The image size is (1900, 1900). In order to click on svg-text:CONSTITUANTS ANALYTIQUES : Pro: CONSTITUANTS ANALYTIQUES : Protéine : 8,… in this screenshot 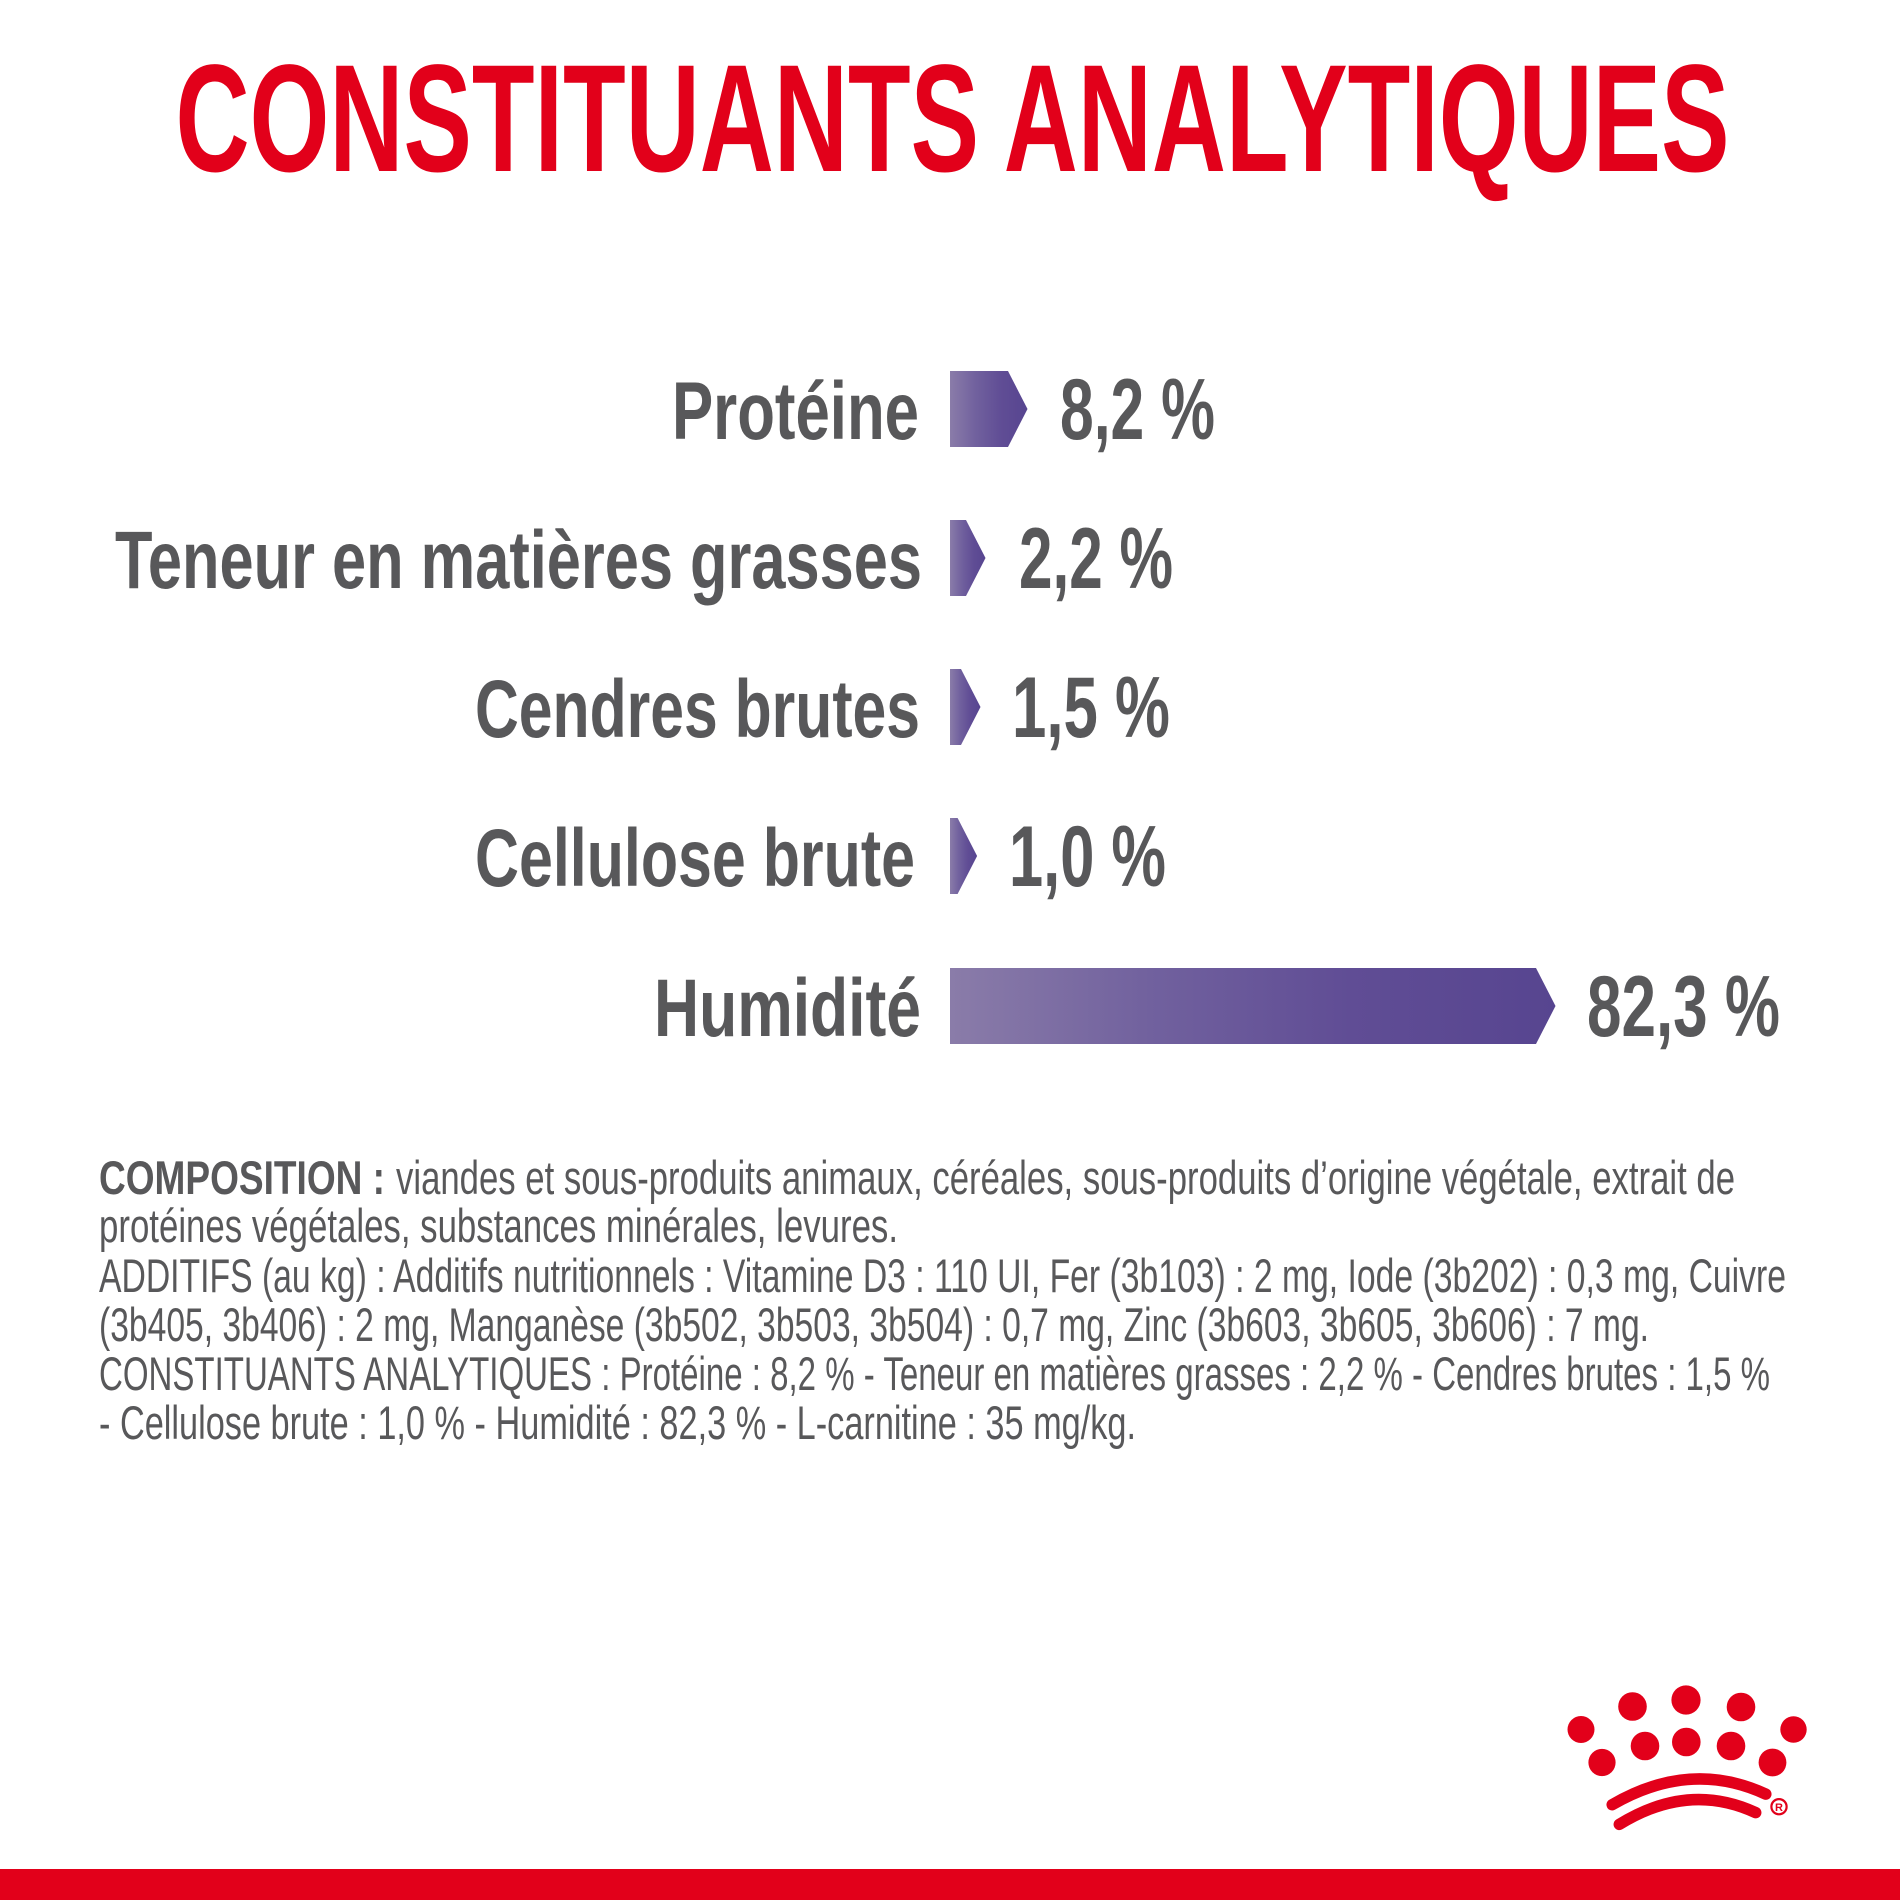, I will do `click(934, 1373)`.